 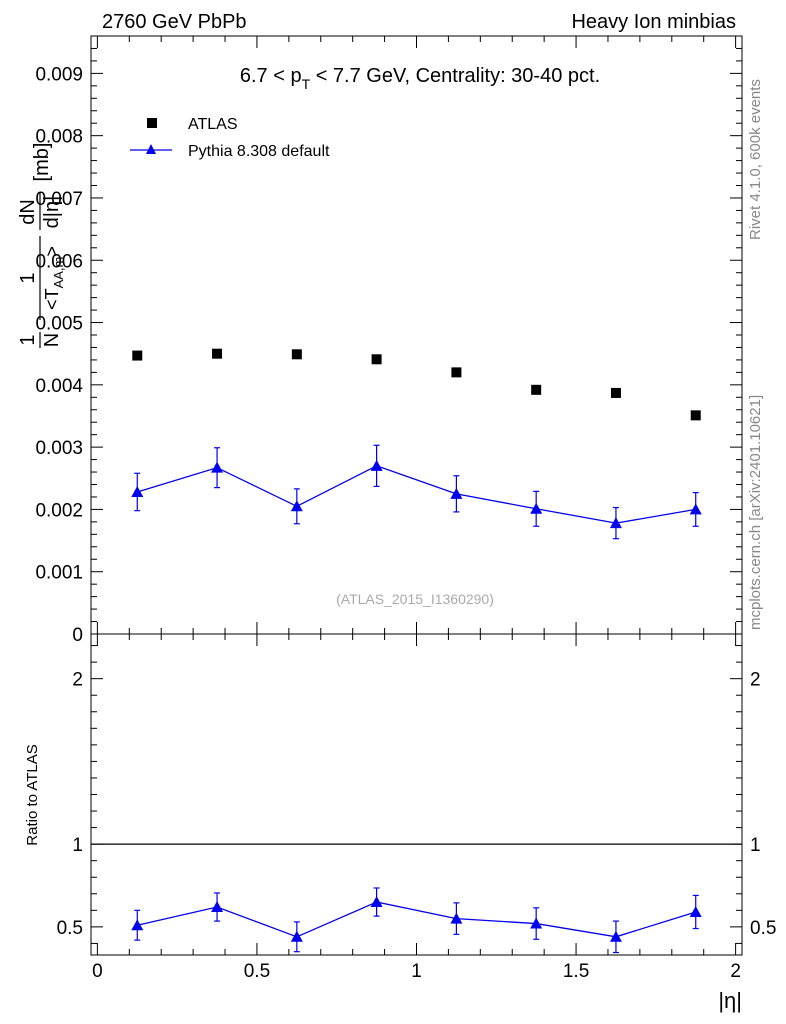 I want to click on legend-atlas-label: ATLAS, so click(x=213, y=124).